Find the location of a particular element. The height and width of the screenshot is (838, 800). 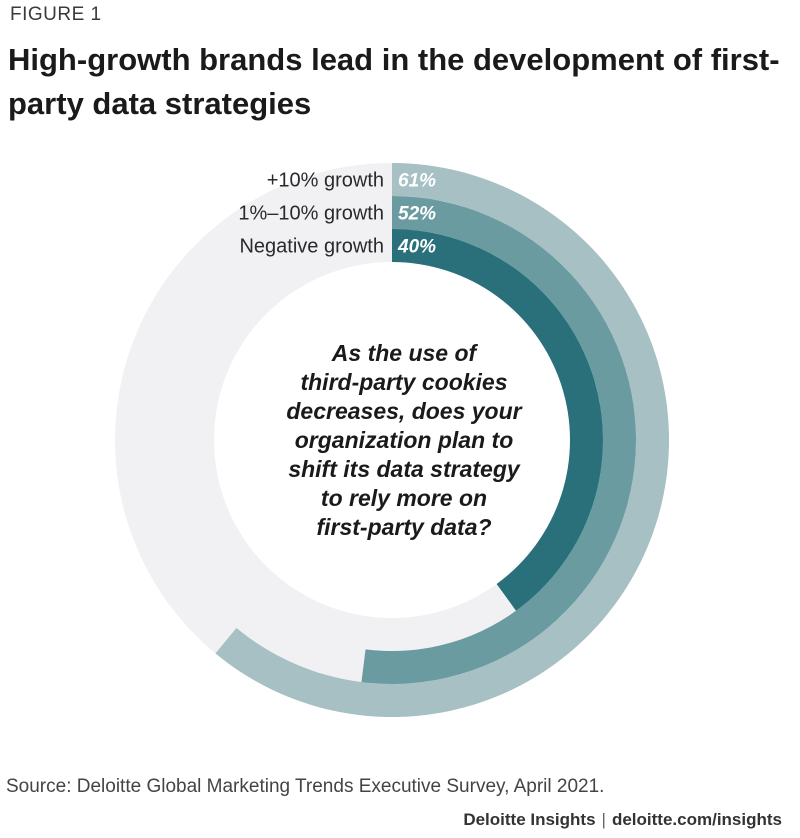

center-question-line: organization plan to is located at coordinates (404, 440).